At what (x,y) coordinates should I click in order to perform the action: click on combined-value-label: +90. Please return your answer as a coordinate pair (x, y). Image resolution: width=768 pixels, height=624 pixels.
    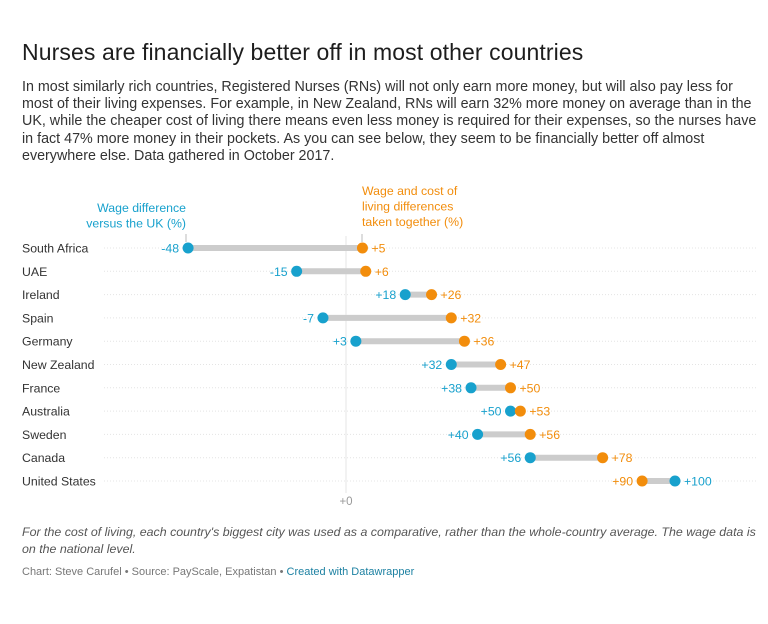
    Looking at the image, I should click on (622, 482).